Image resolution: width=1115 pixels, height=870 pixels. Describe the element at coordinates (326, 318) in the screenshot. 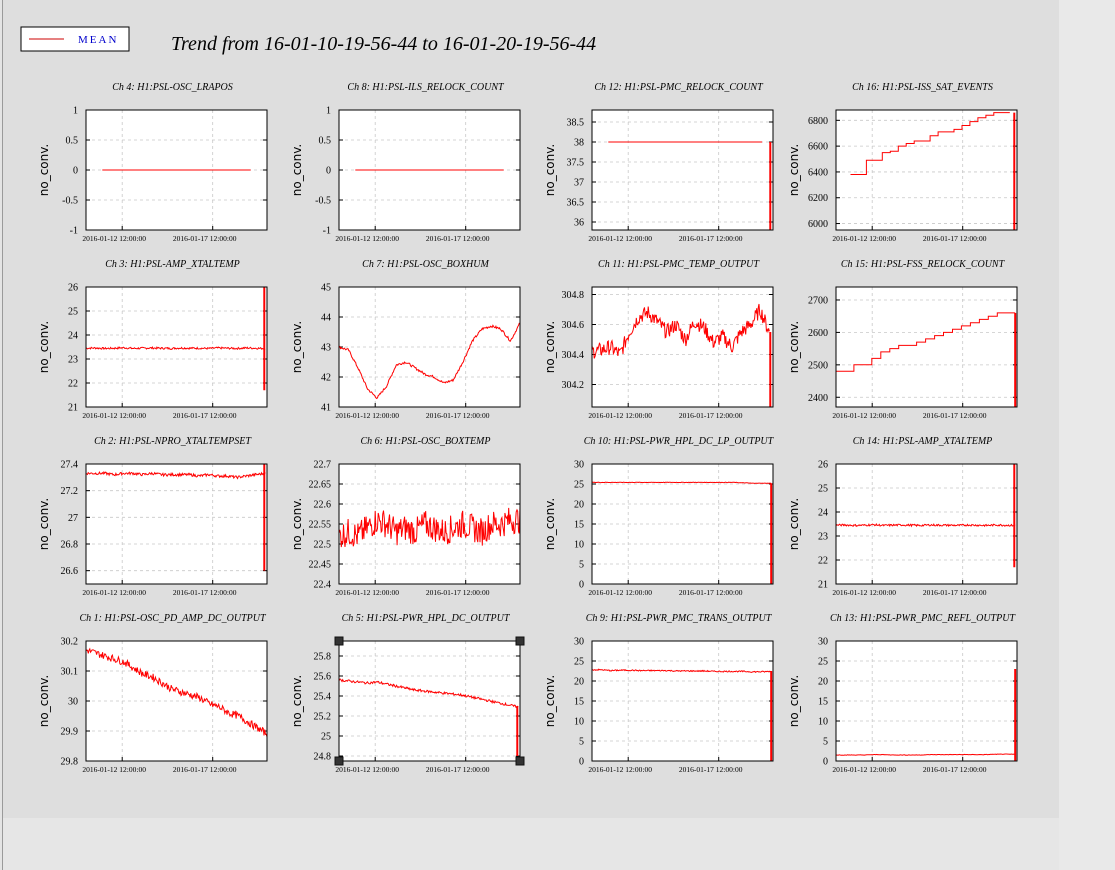

I see `y-tick-label: 44` at that location.